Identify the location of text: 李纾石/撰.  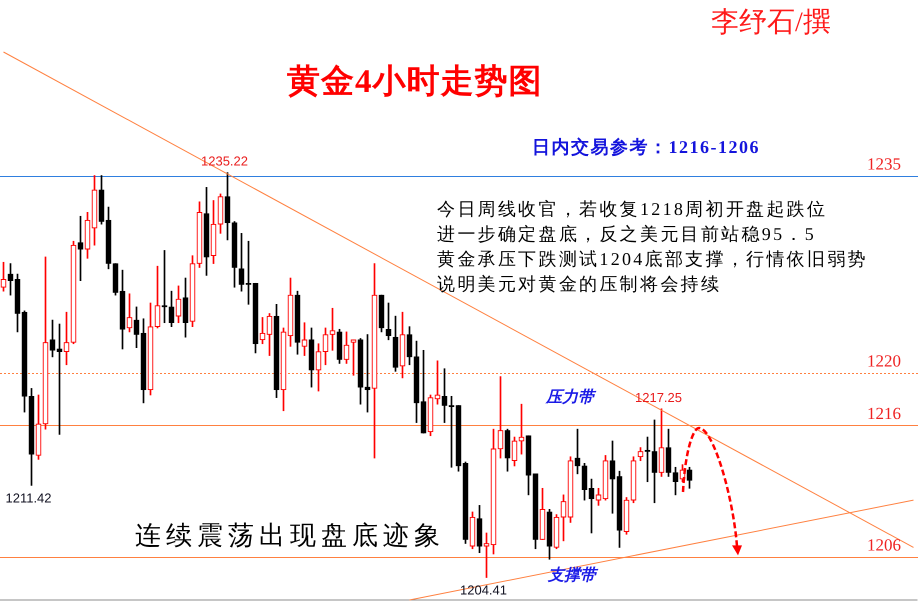
(771, 23).